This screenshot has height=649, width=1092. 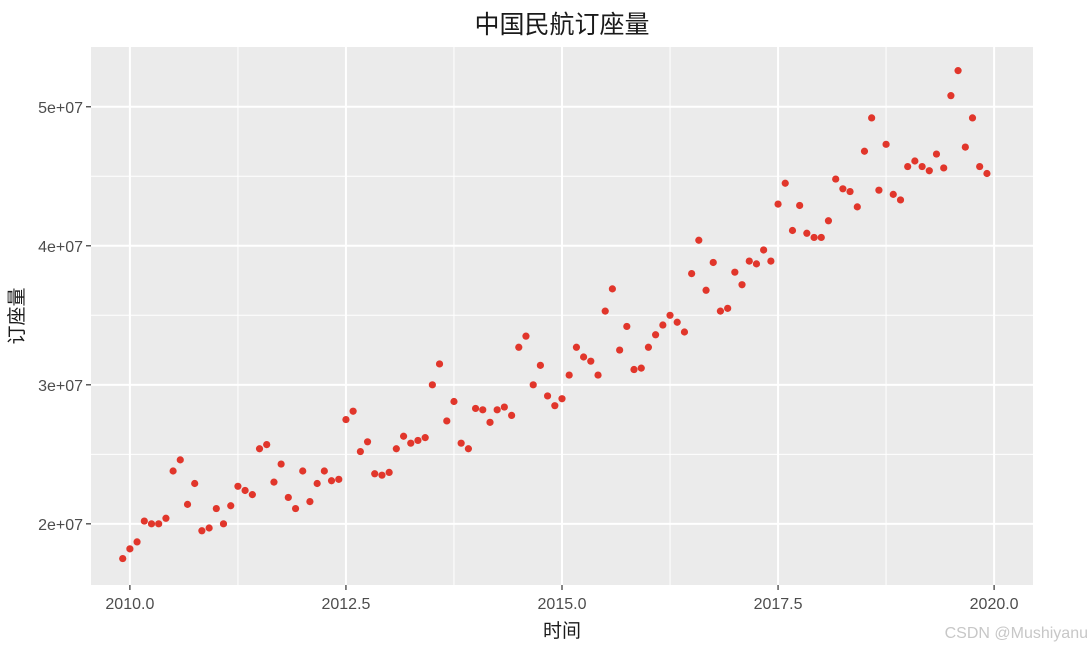 I want to click on x-axis: 2010.0 2012.5 2015.0 2017.5 2020.0, so click(x=562, y=599).